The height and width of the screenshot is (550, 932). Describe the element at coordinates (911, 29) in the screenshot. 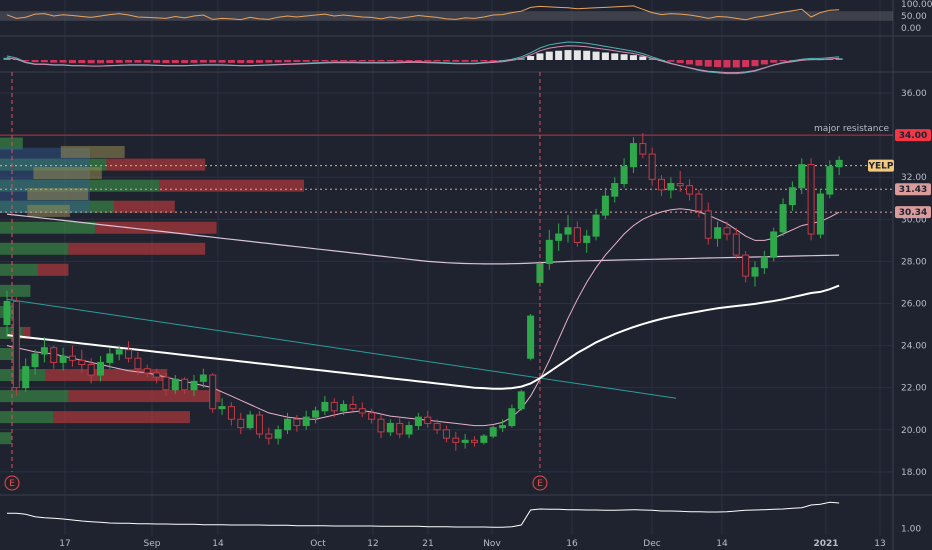

I see `rsi-tick-label: 0.00` at that location.